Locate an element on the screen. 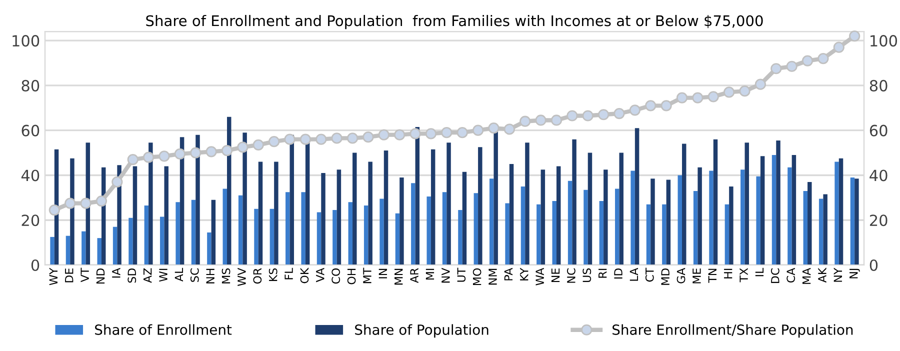 This screenshot has height=351, width=900. legend-label: Share of Enrollment is located at coordinates (163, 329).